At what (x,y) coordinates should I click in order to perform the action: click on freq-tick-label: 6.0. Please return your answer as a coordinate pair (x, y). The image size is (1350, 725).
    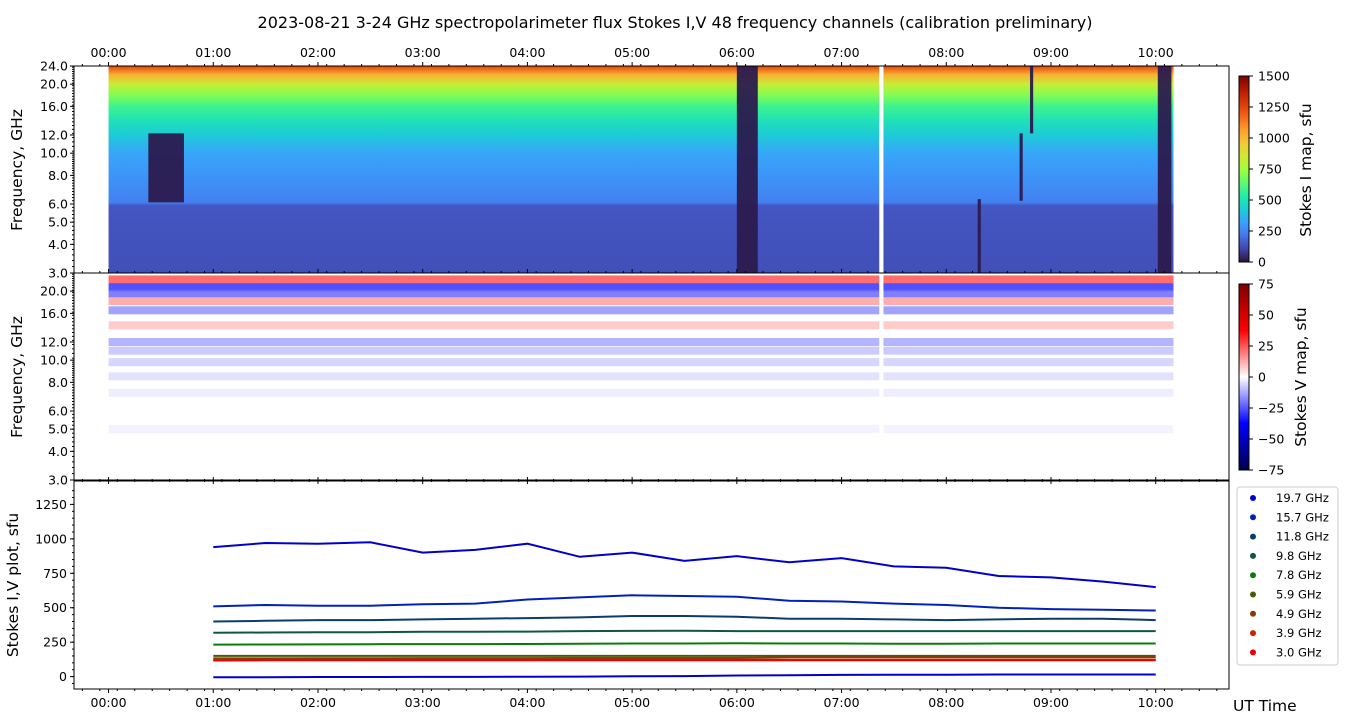
    Looking at the image, I should click on (58, 411).